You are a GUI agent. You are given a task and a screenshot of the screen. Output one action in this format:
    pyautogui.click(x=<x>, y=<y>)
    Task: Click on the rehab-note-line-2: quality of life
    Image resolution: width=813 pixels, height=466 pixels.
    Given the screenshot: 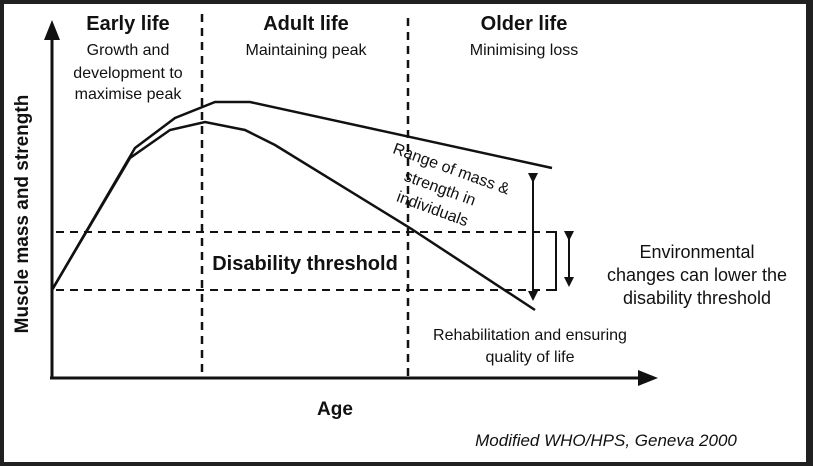 What is the action you would take?
    pyautogui.click(x=530, y=357)
    